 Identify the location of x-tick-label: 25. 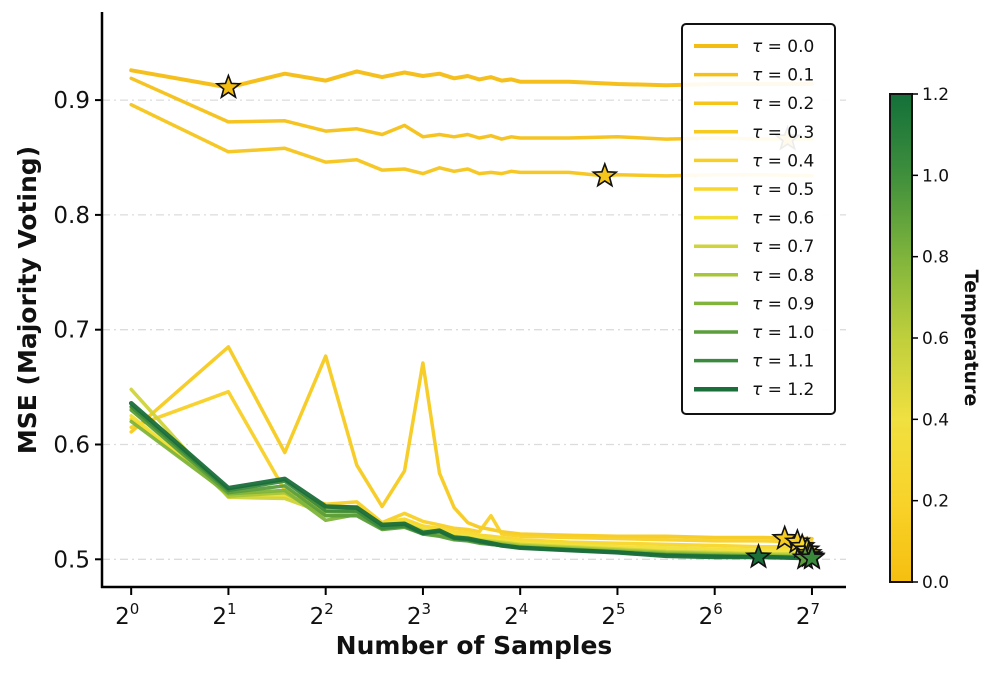
(613, 615).